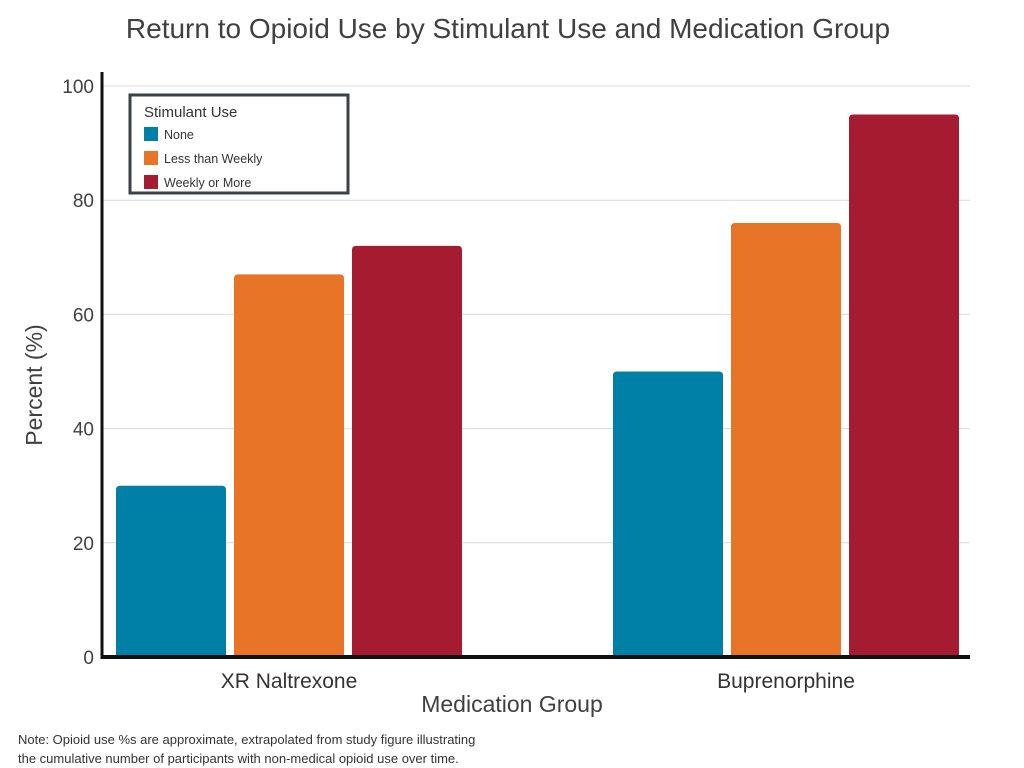 The width and height of the screenshot is (1024, 768). I want to click on bar-buprenorphine-weekly-or-more, so click(904, 386).